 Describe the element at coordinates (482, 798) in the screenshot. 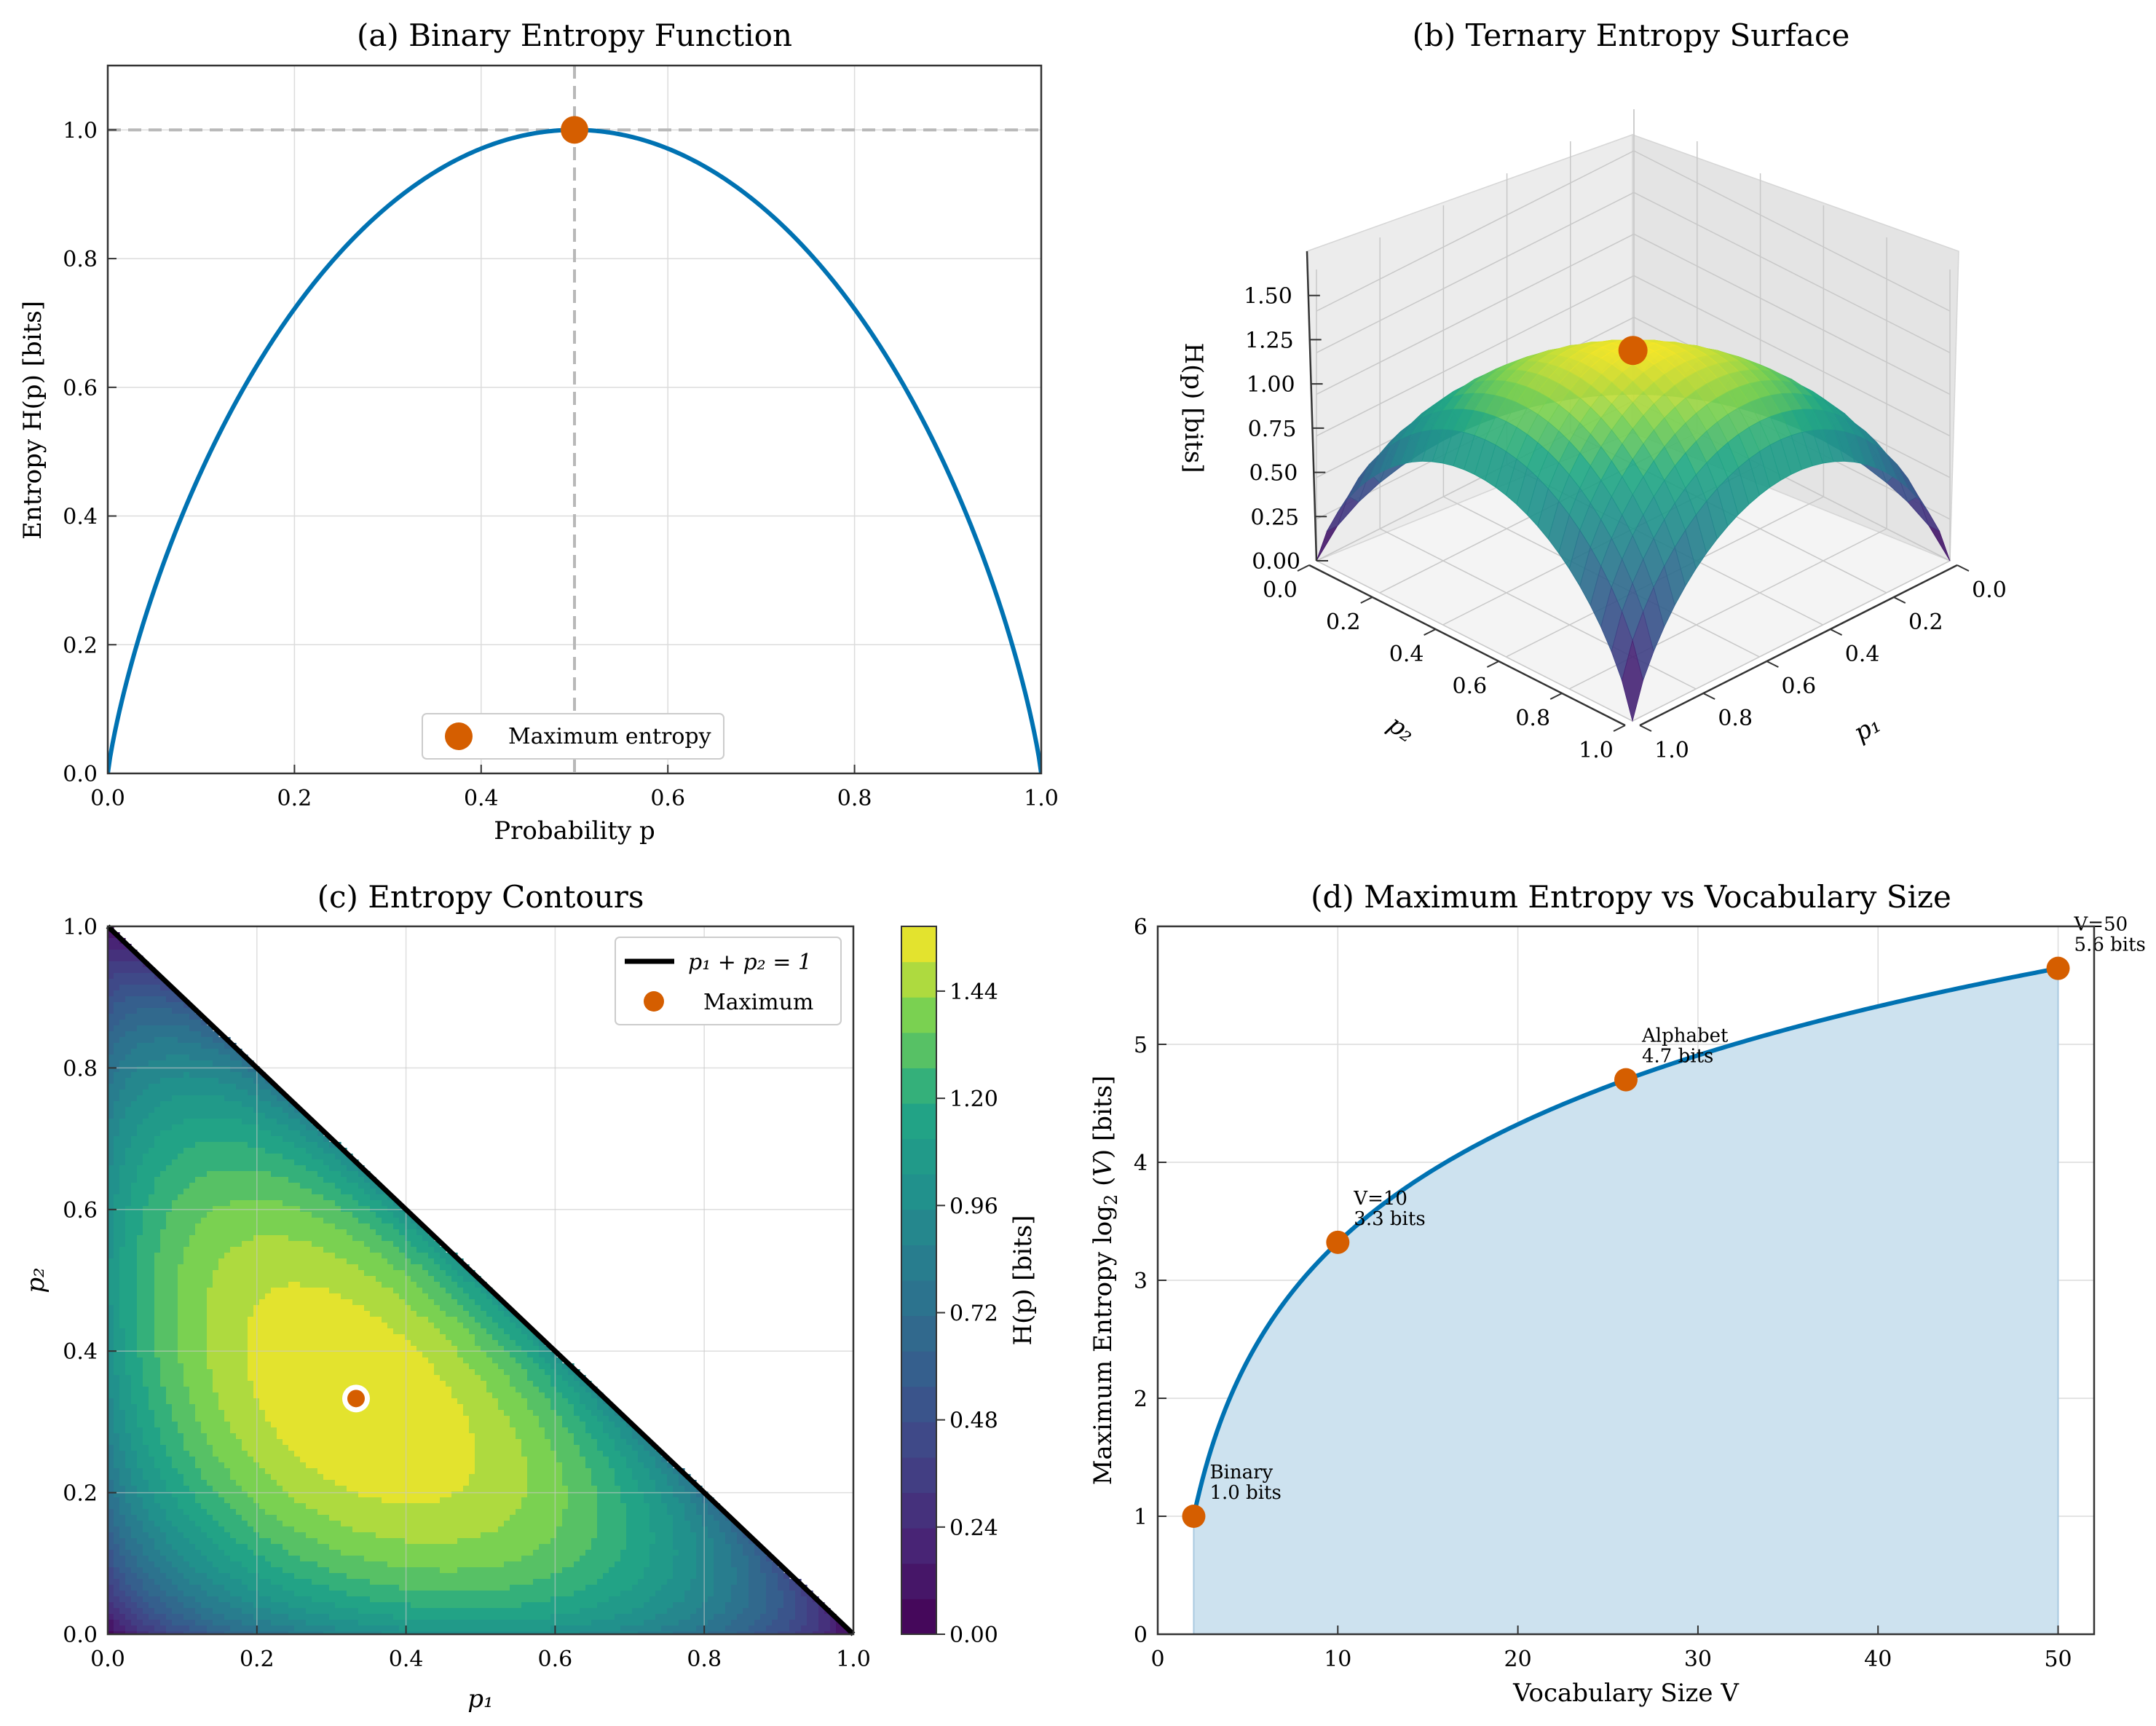

I see `panel-a-xtick-label: 0.4` at that location.